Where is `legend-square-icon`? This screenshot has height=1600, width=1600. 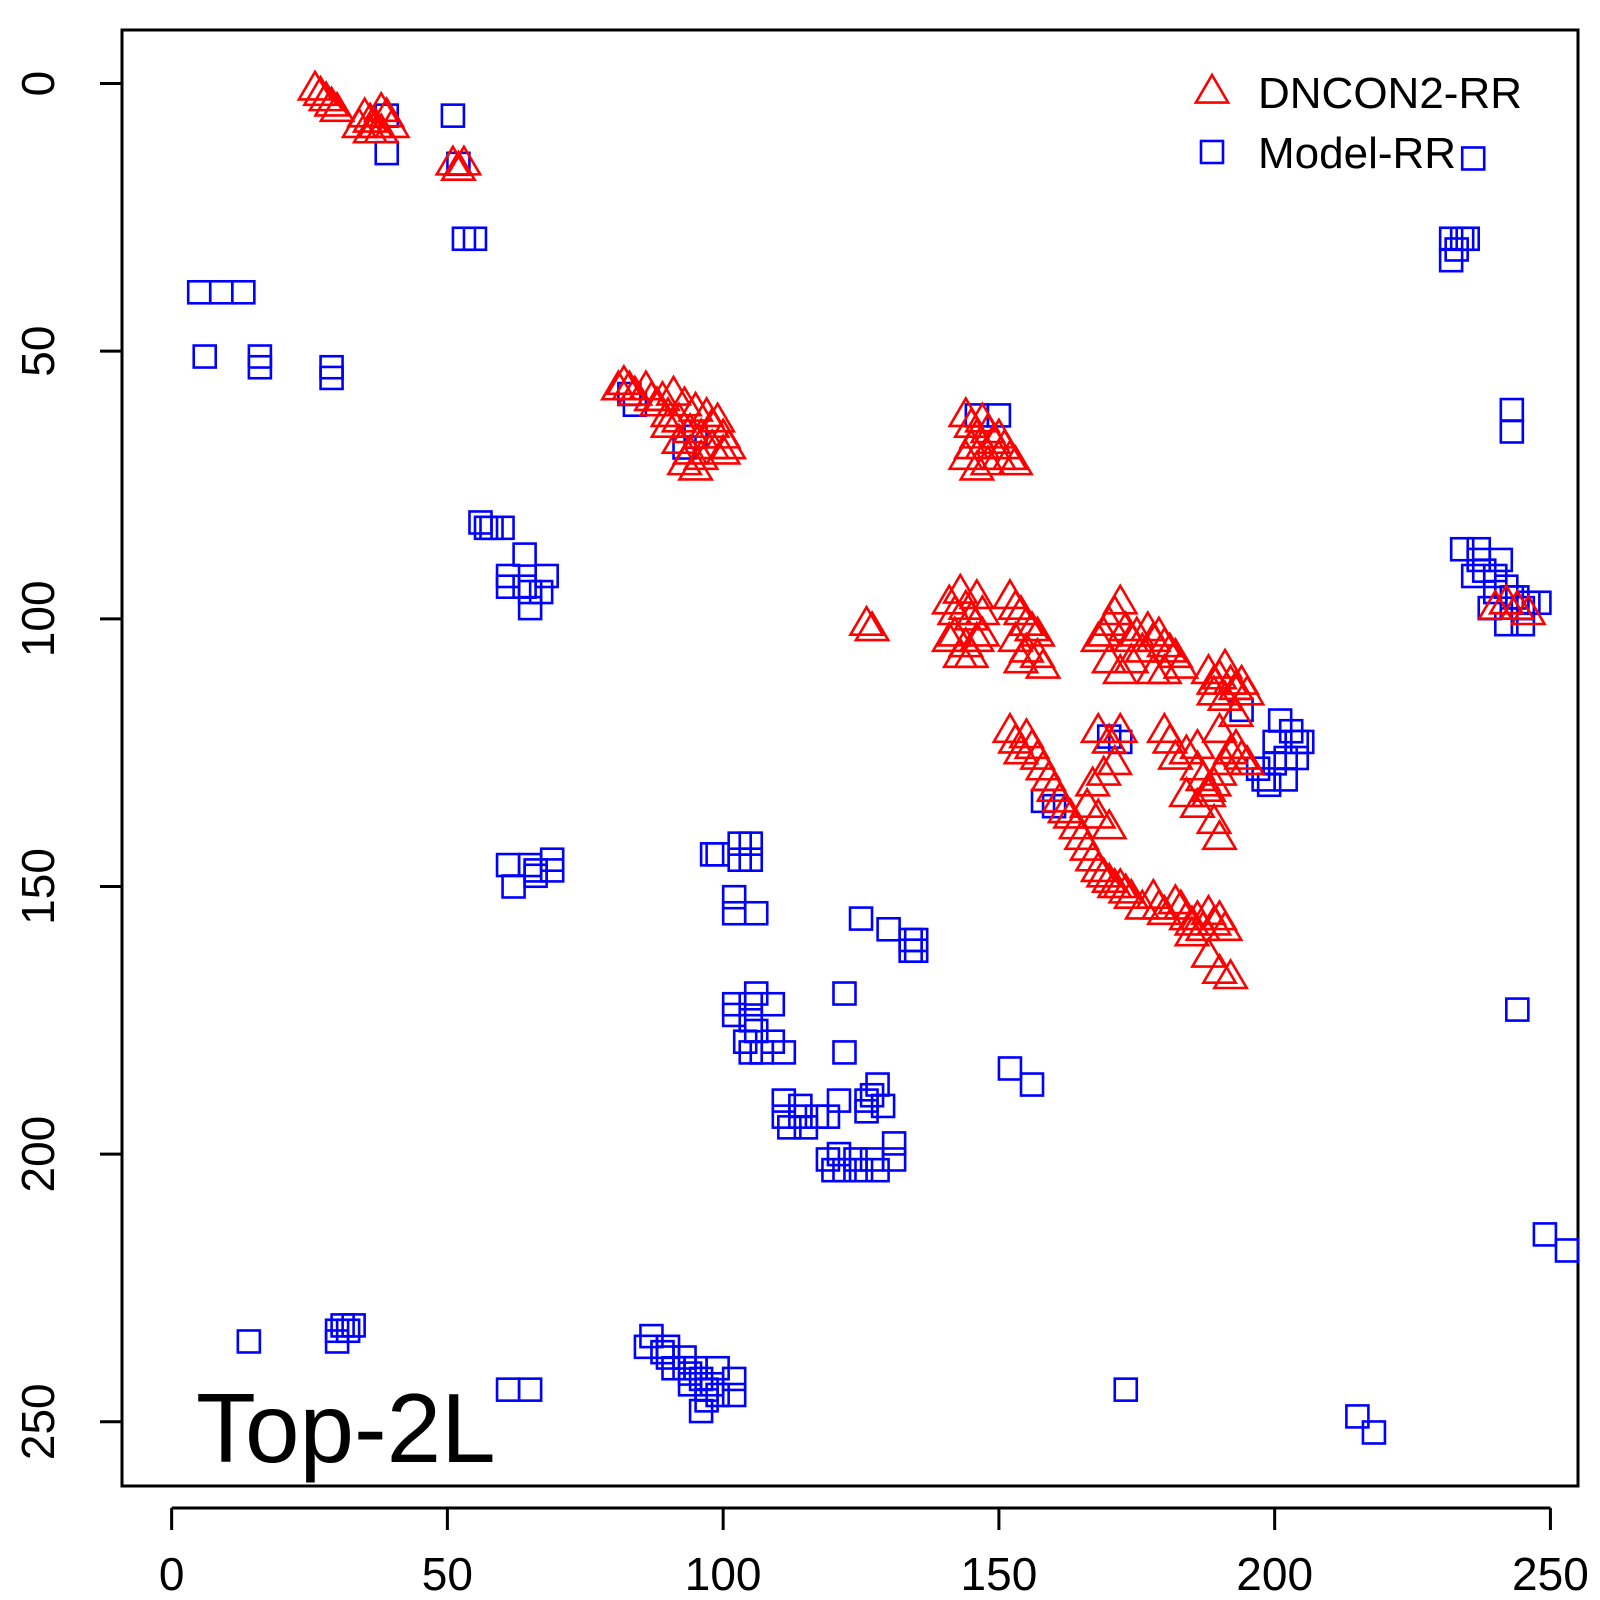 legend-square-icon is located at coordinates (1212, 152).